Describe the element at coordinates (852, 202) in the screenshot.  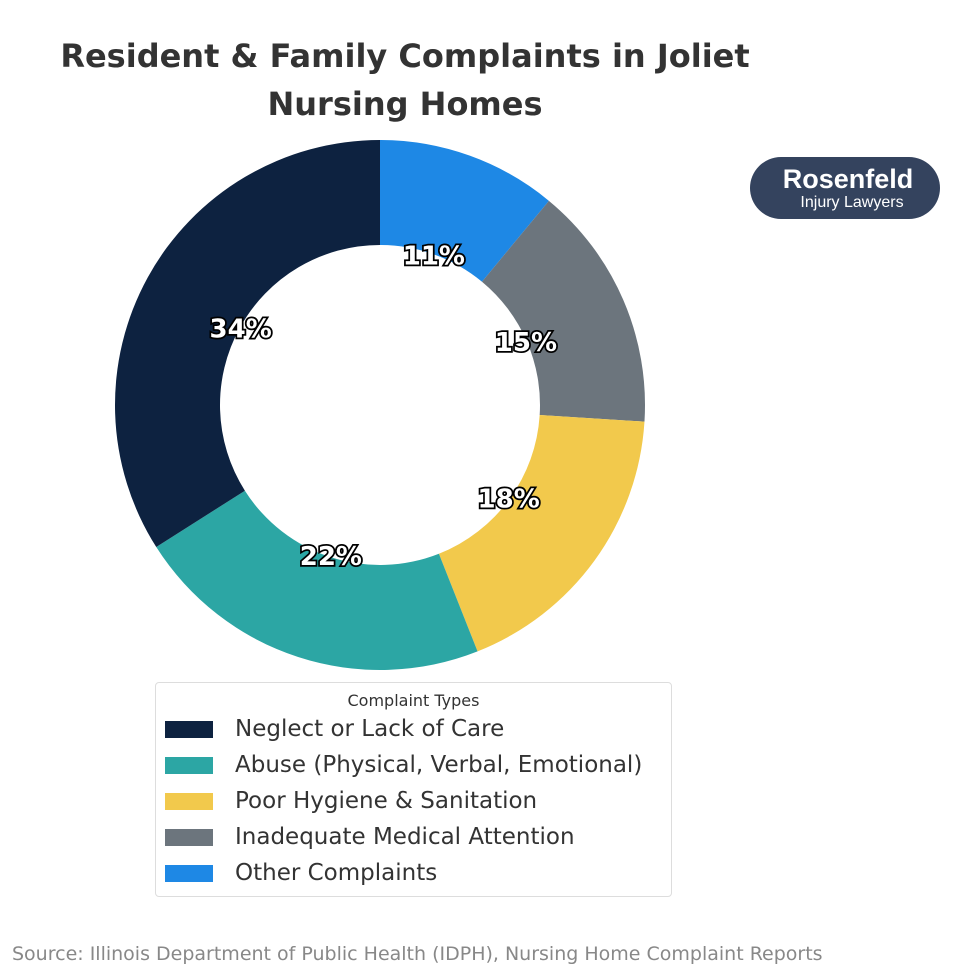
I see `logo-line2: Injury Lawyers` at that location.